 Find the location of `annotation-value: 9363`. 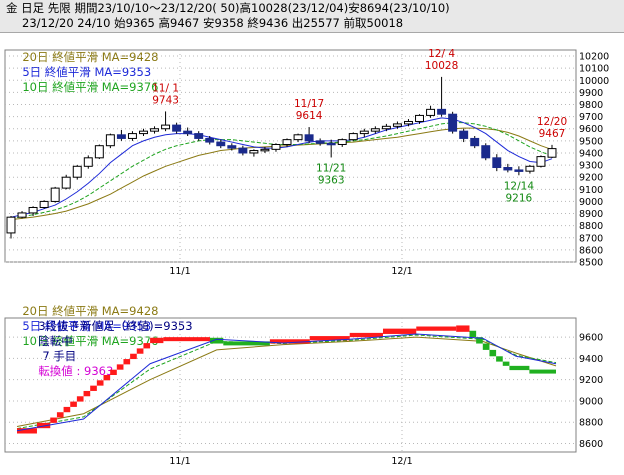

annotation-value: 9363 is located at coordinates (331, 180).